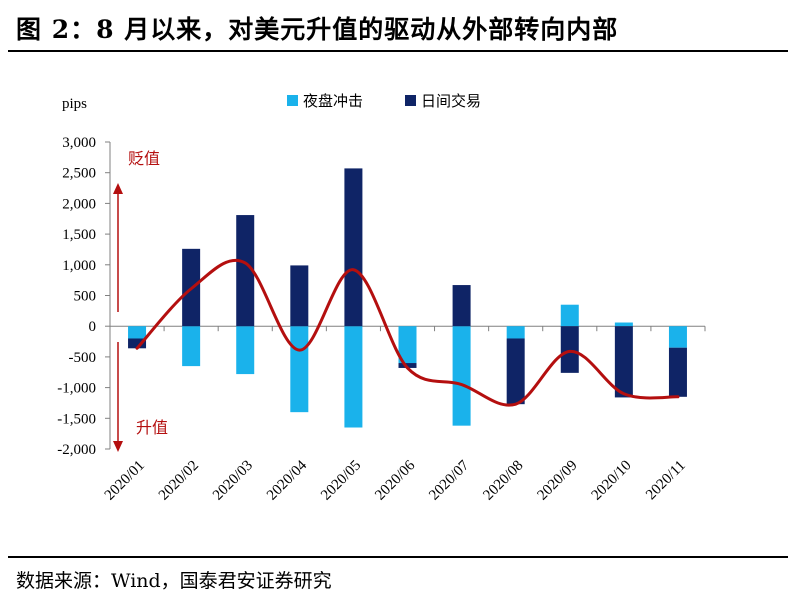 This screenshot has width=797, height=608. Describe the element at coordinates (76, 450) in the screenshot. I see `y-tick-label: -2,000` at that location.